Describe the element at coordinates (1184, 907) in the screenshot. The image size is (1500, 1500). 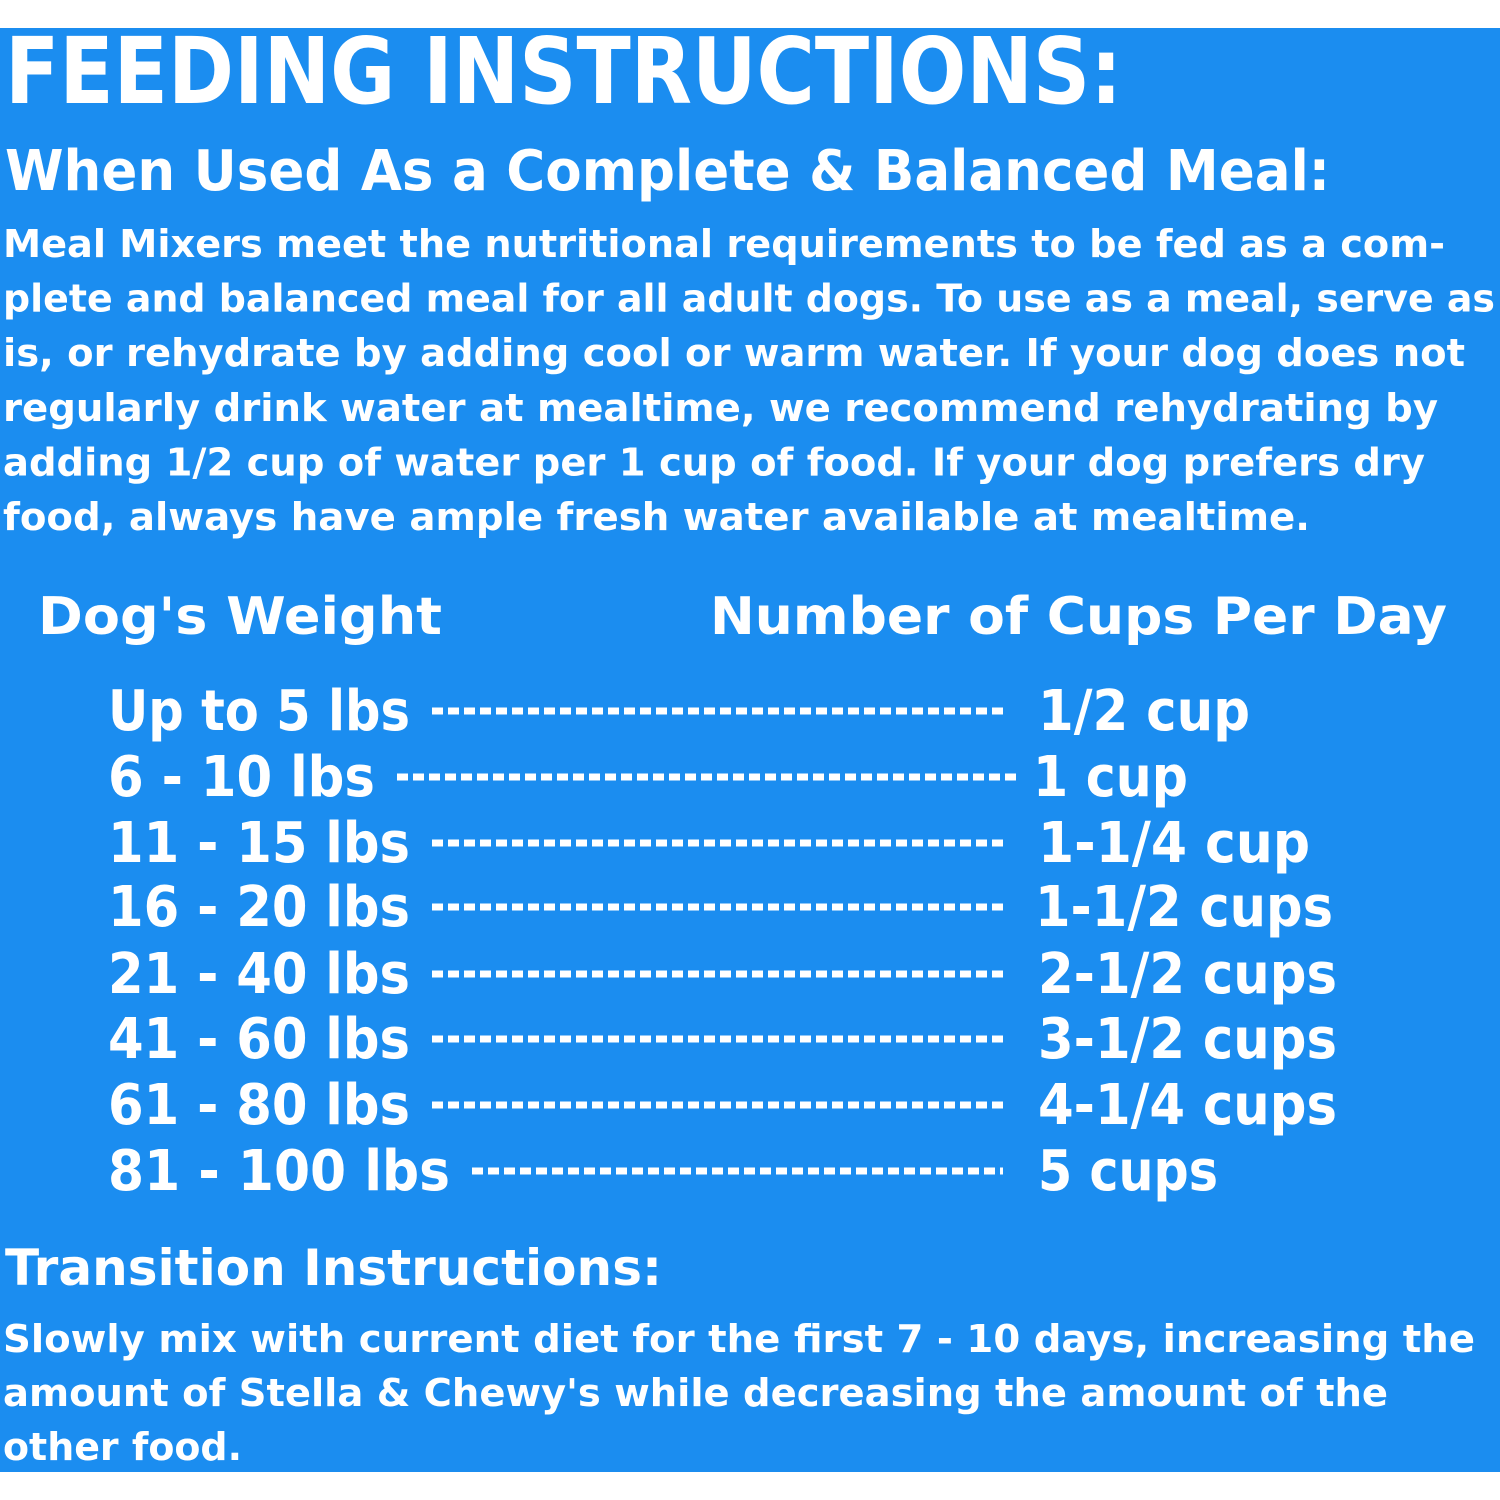
I see `cups-cell: 1-1/2 cups` at that location.